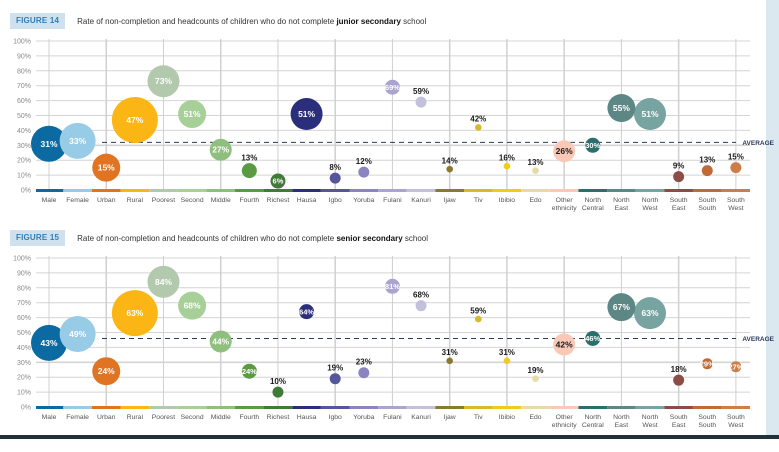  Describe the element at coordinates (135, 200) in the screenshot. I see `x-tick-label: Rural` at that location.